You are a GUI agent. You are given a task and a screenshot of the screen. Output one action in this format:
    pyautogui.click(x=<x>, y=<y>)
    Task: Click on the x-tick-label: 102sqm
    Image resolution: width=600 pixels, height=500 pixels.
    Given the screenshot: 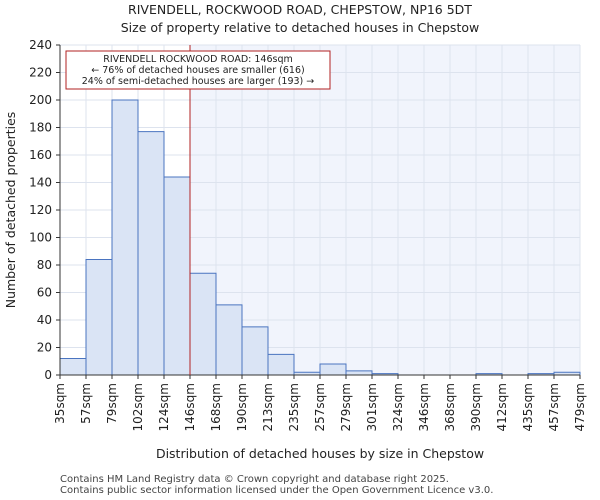 What is the action you would take?
    pyautogui.click(x=138, y=407)
    